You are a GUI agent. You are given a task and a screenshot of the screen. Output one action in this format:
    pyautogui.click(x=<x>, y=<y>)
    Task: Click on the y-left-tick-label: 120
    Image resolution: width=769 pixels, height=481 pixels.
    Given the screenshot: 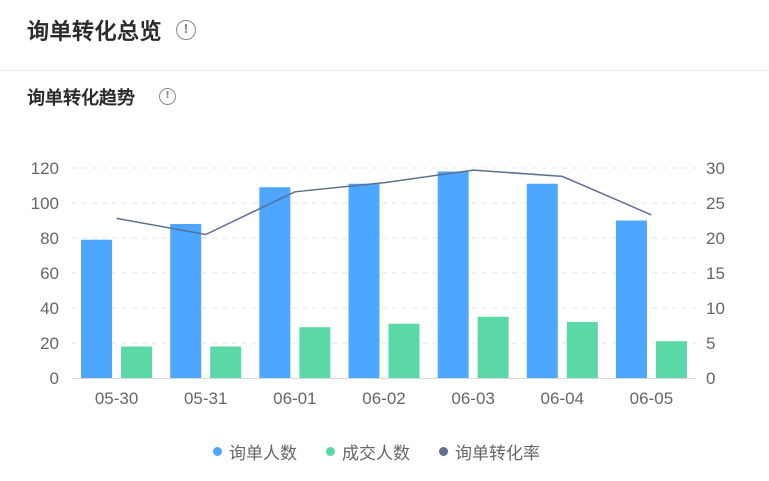 What is the action you would take?
    pyautogui.click(x=45, y=168)
    